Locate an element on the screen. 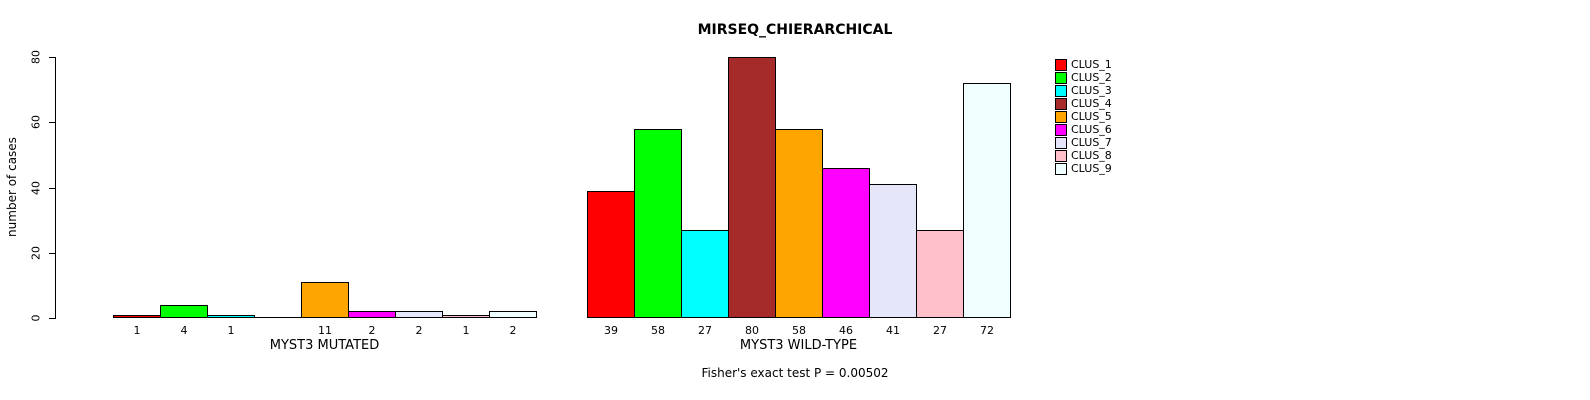 This screenshot has height=400, width=1590. legend-label: CLUS_9 is located at coordinates (1091, 168).